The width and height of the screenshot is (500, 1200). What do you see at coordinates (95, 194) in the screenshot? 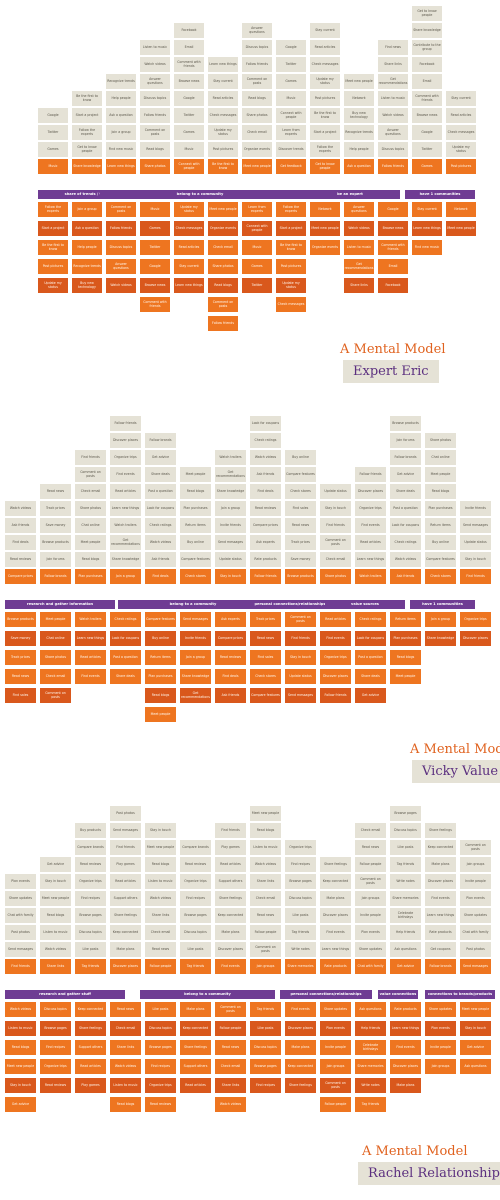
I see `mental-space-band: share of trends / technologies` at bounding box center [95, 194].